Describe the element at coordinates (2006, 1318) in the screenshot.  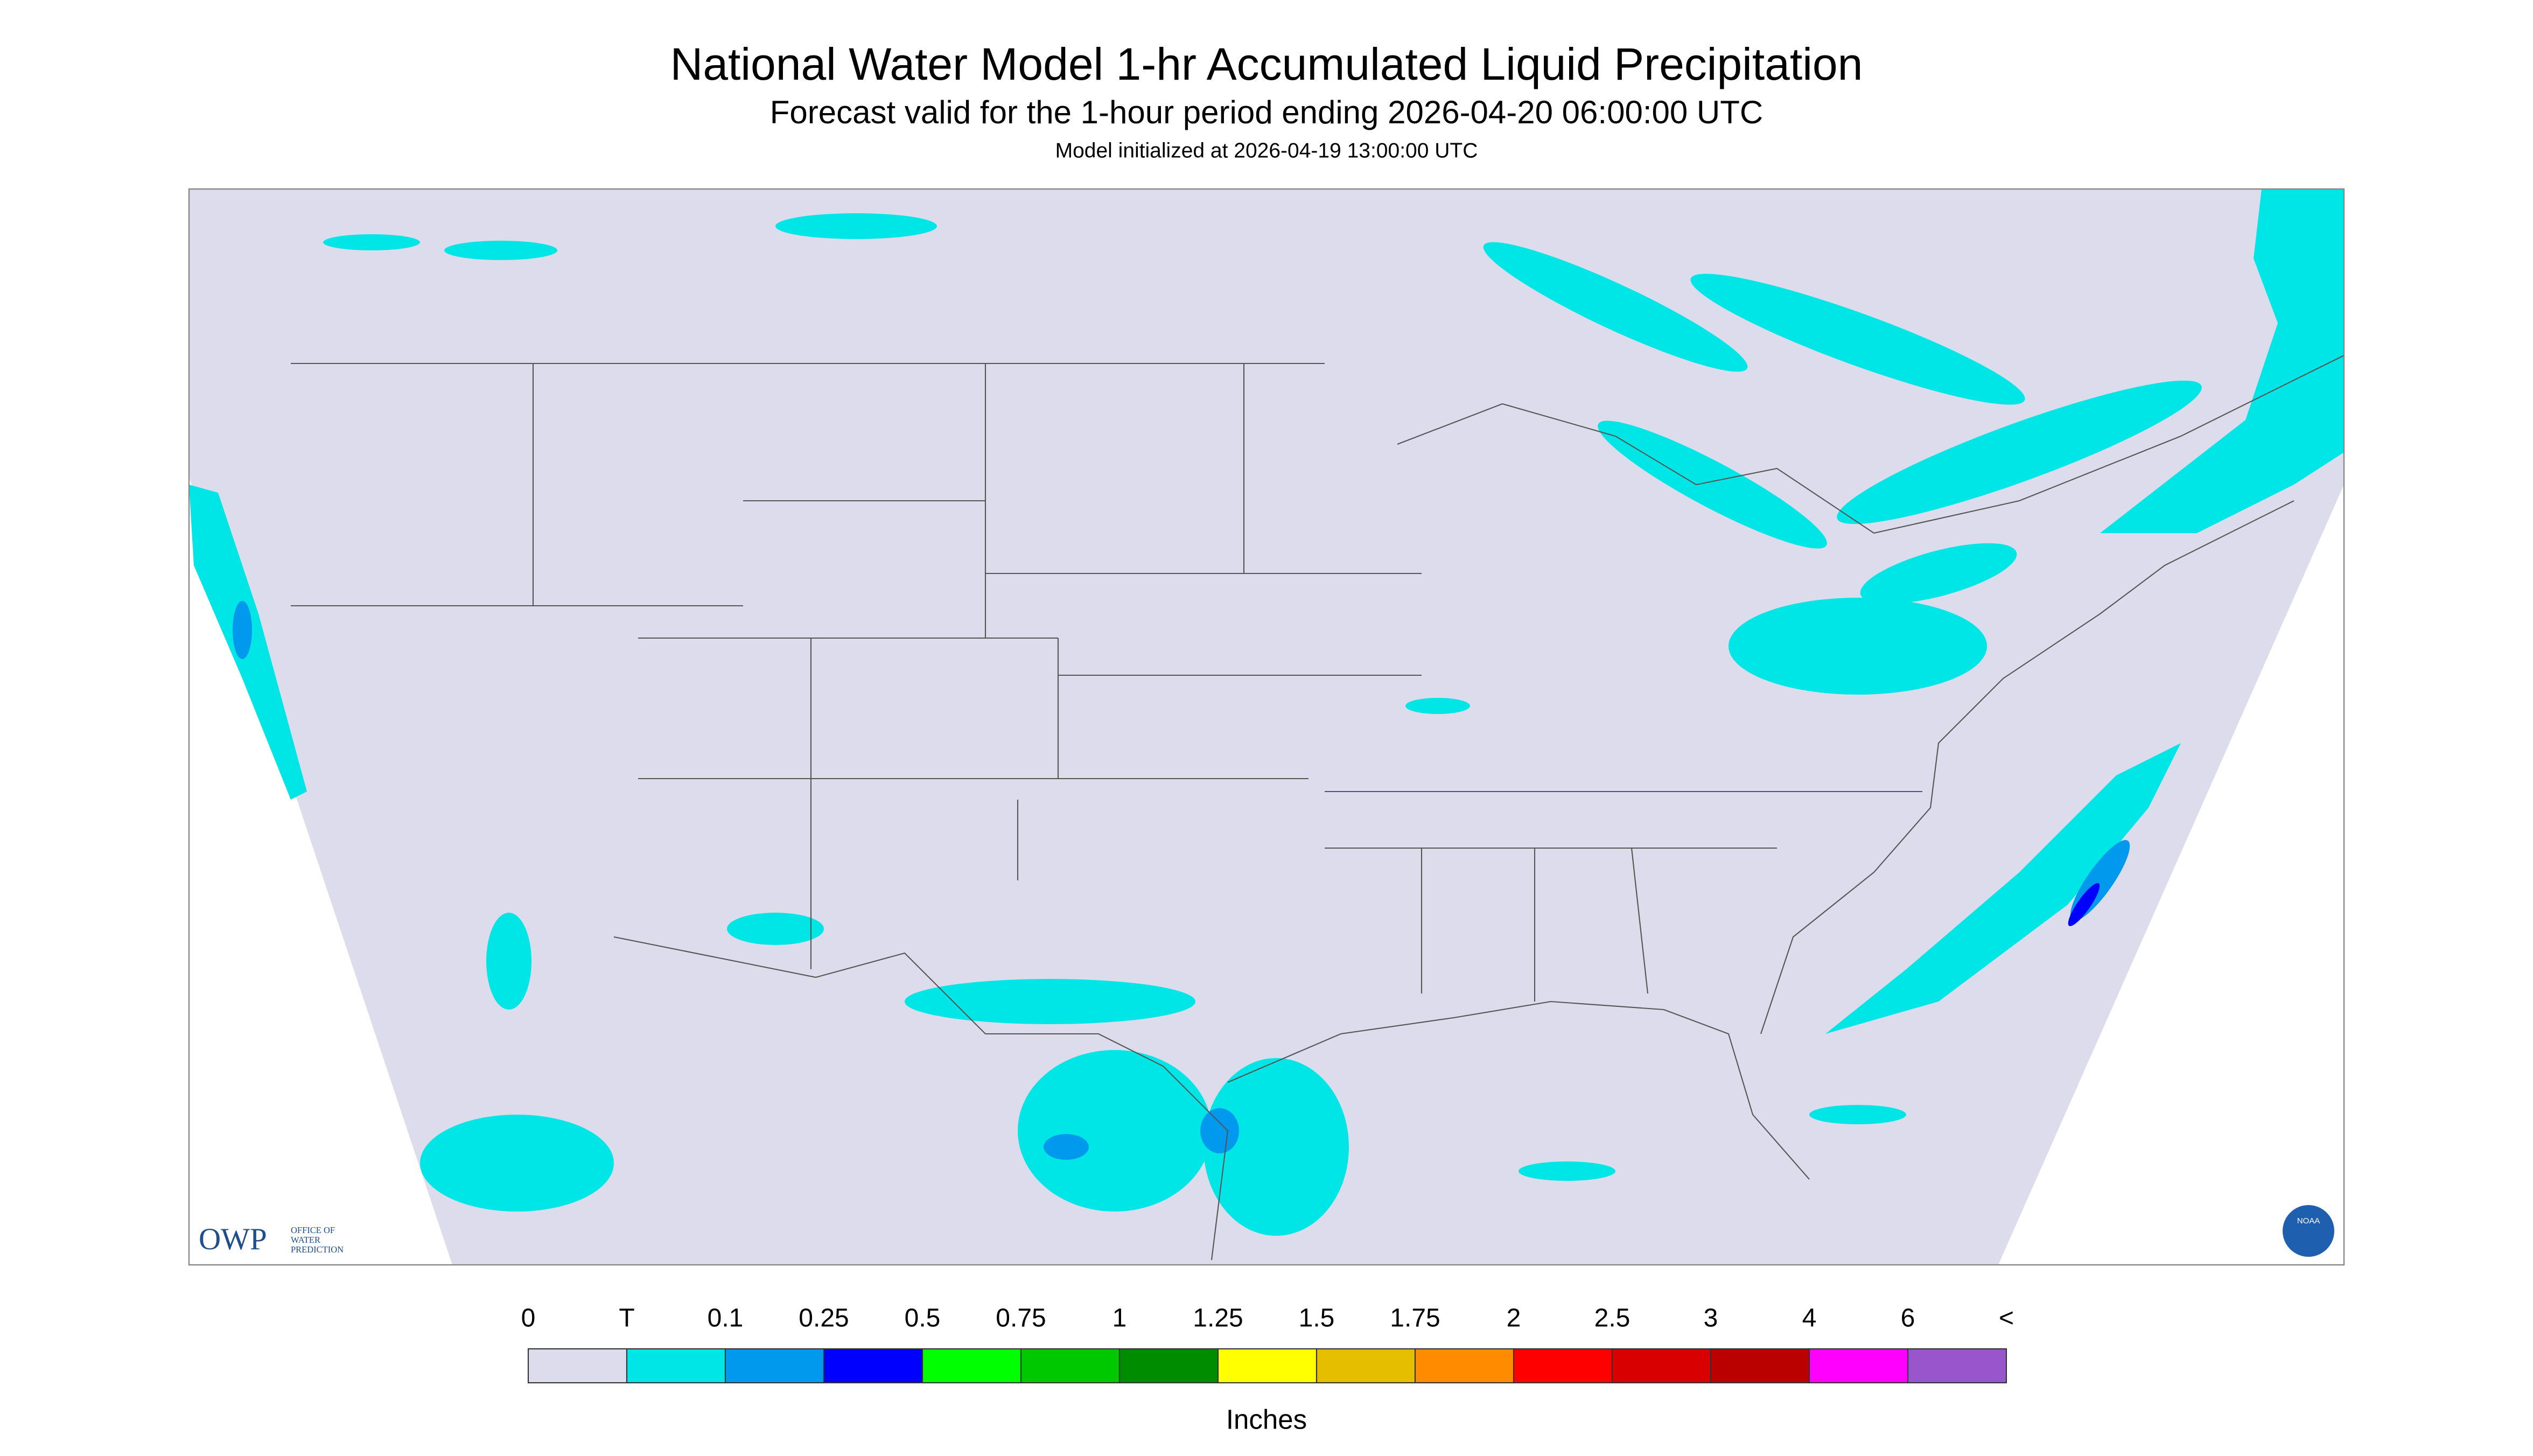
I see `legend-label: <` at that location.